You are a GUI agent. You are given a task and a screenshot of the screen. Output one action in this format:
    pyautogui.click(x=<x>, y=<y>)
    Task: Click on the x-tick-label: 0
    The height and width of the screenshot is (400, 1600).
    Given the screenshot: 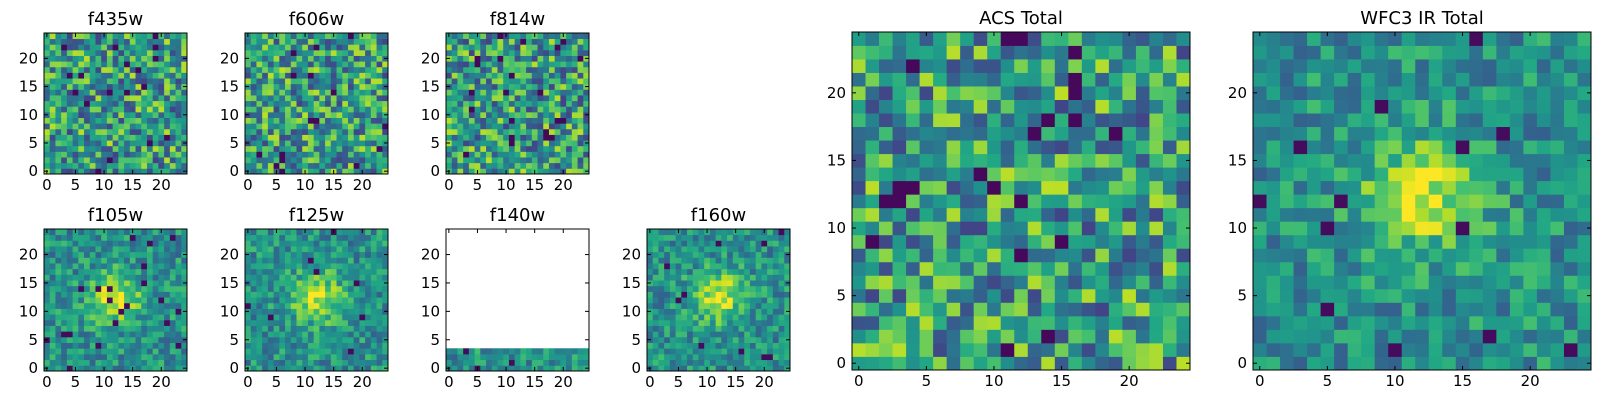 What is the action you would take?
    pyautogui.click(x=47, y=185)
    